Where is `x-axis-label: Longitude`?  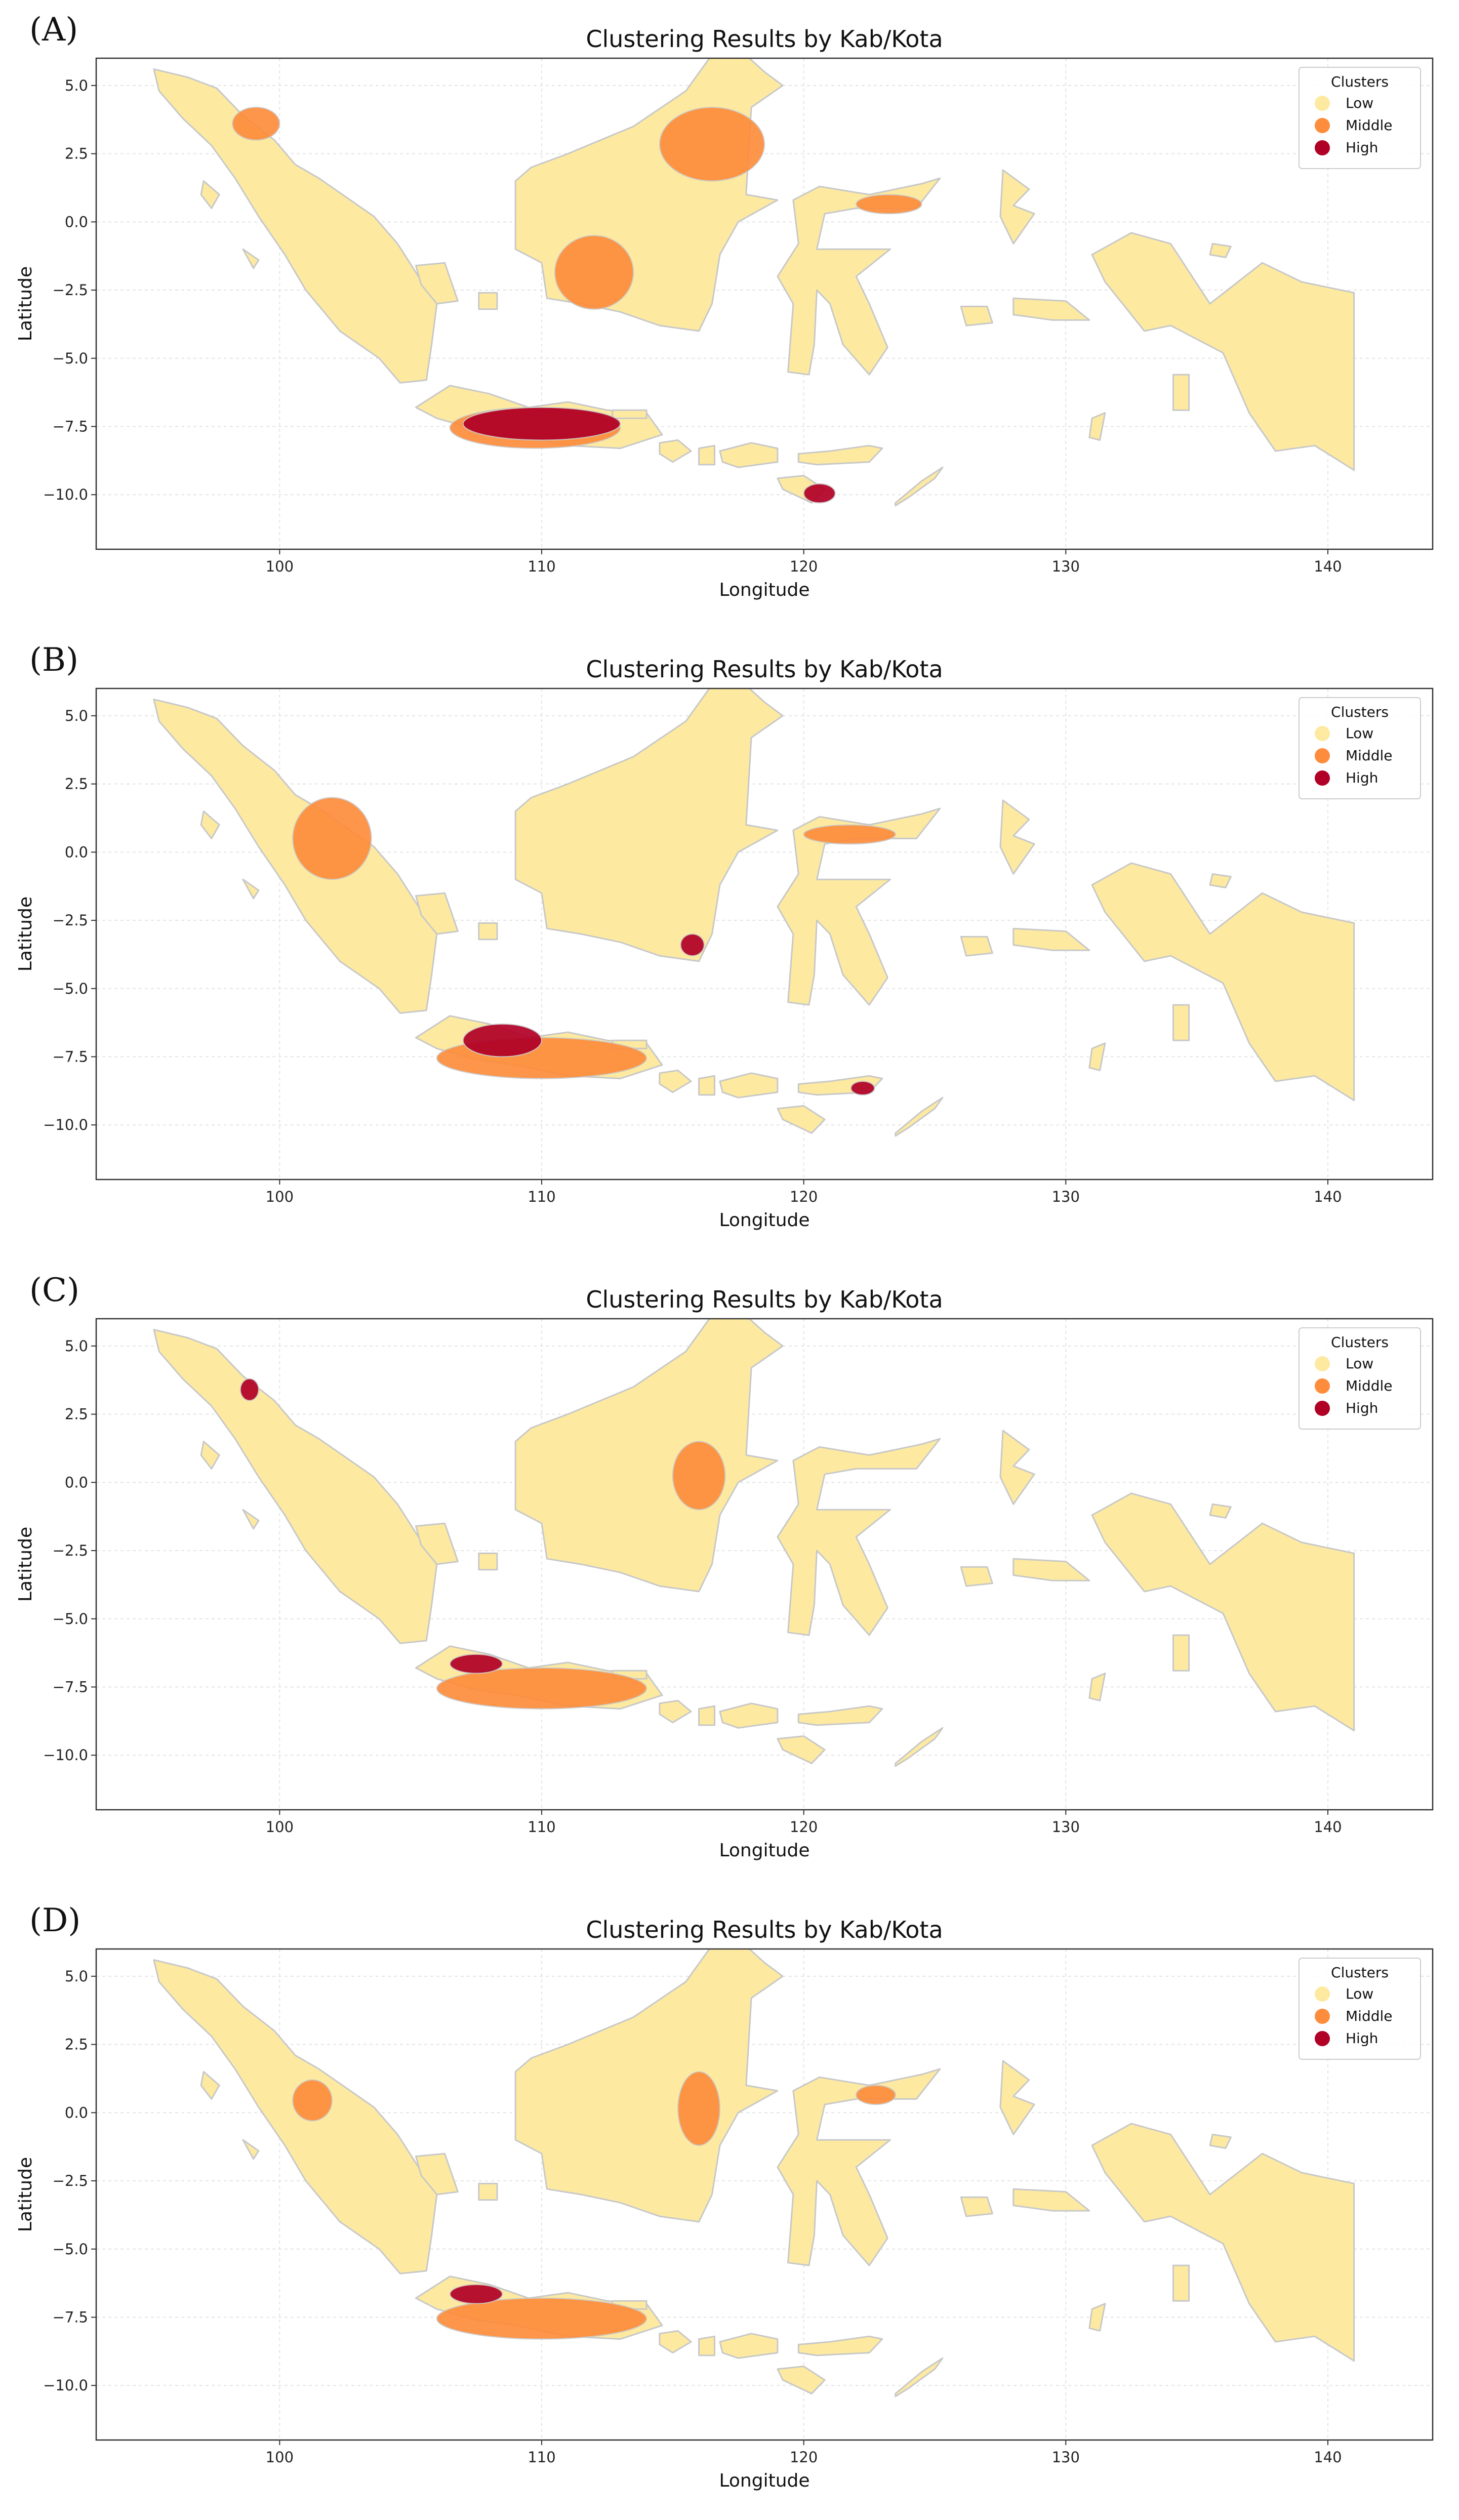 x-axis-label: Longitude is located at coordinates (764, 590).